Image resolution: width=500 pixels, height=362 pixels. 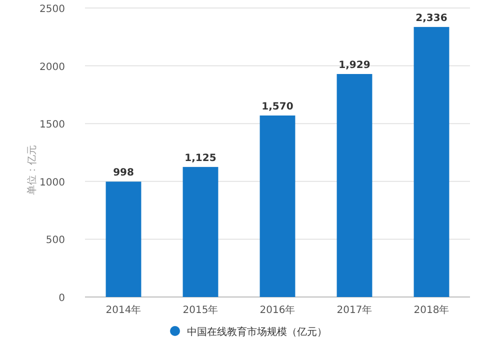 I want to click on data-label: 1,570, so click(x=278, y=107).